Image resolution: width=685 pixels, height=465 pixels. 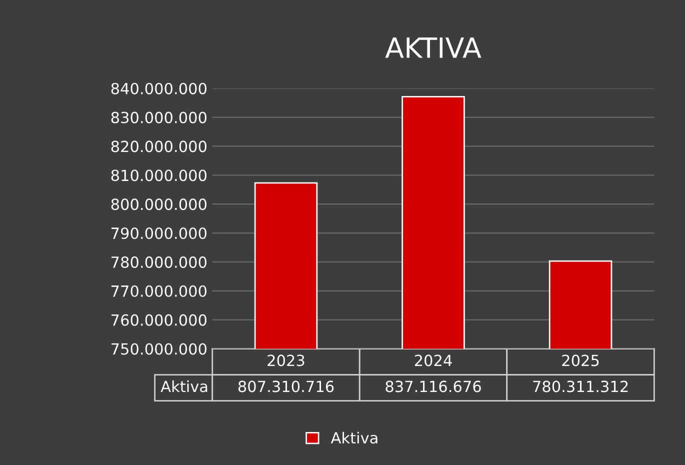 I want to click on x-tick-label: 2023, so click(x=286, y=360).